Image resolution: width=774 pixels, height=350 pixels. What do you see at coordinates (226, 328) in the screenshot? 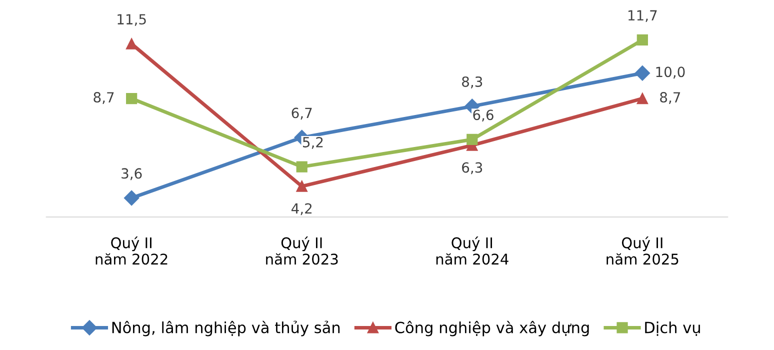
I see `legend-label: Nông, lâm nghiệp và thủy sản` at bounding box center [226, 328].